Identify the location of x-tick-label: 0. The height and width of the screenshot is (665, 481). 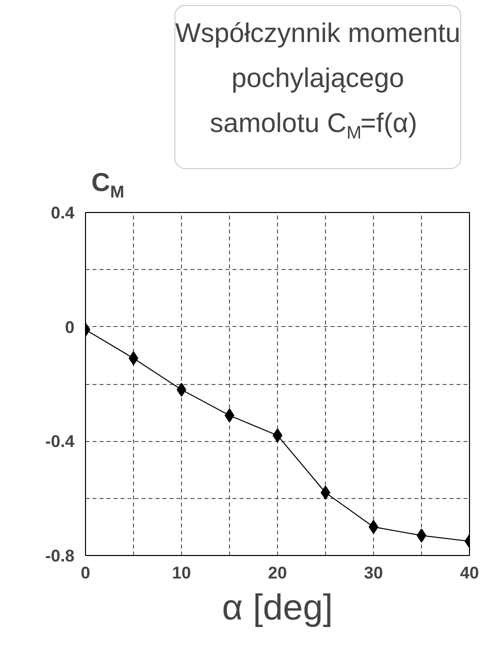
(85, 573).